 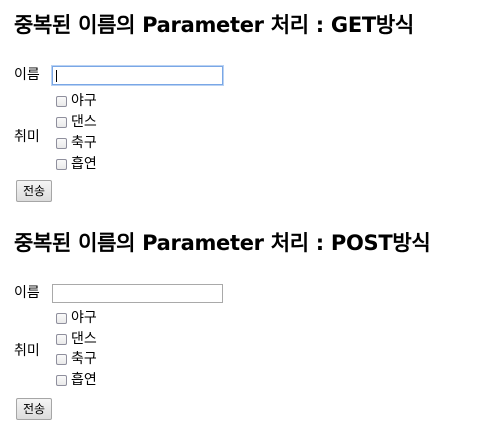 I want to click on get-hobby-soccer: 축구, so click(x=76, y=143).